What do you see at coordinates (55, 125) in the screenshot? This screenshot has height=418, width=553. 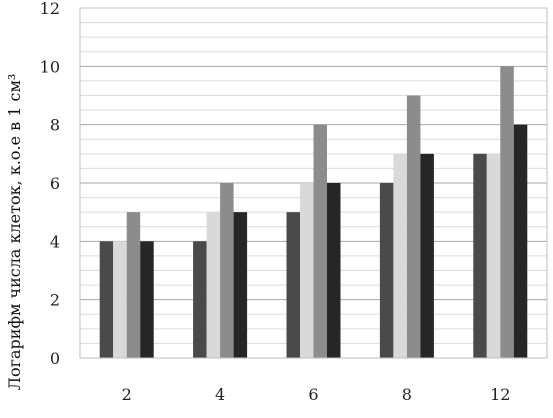 I see `y-tick-label: 8` at bounding box center [55, 125].